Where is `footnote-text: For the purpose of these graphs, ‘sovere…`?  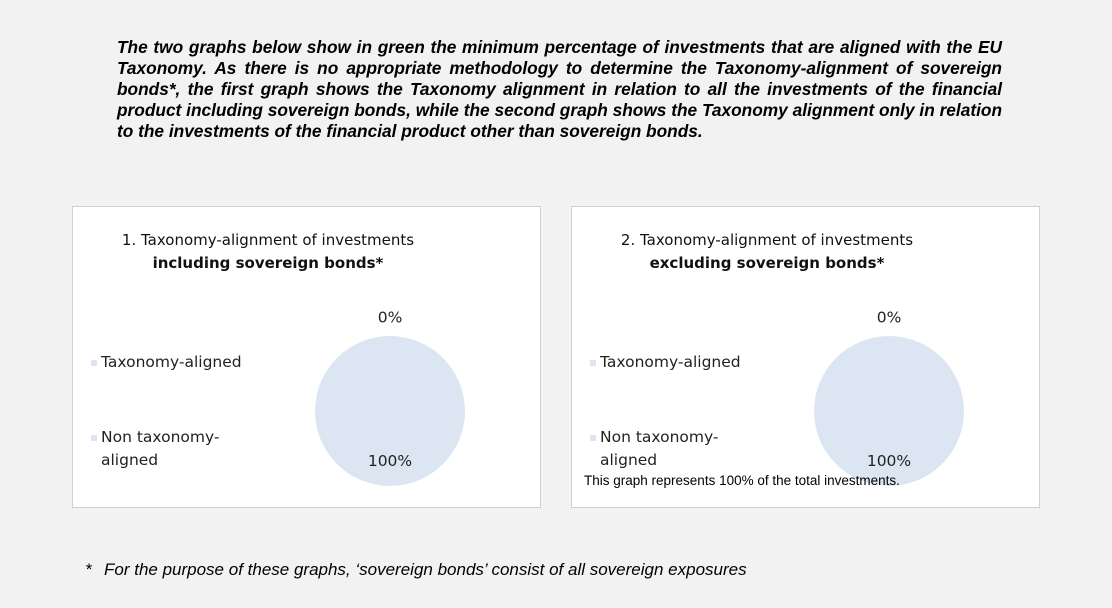
footnote-text: For the purpose of these graphs, ‘sovere… is located at coordinates (425, 569).